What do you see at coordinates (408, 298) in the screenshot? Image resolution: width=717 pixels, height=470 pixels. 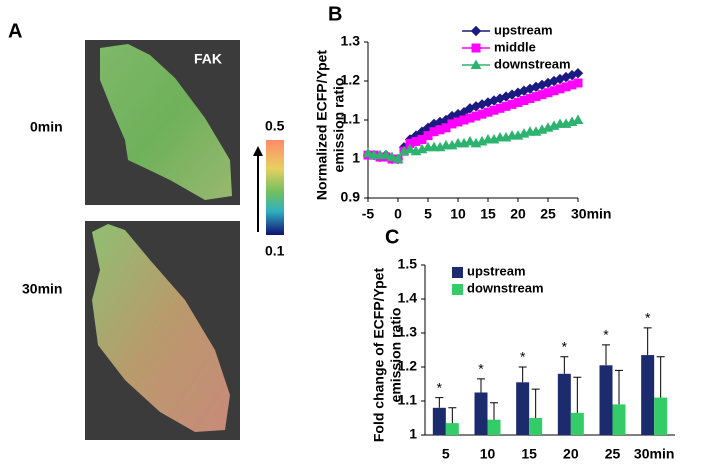 I see `y-tick-label: 1.4` at bounding box center [408, 298].